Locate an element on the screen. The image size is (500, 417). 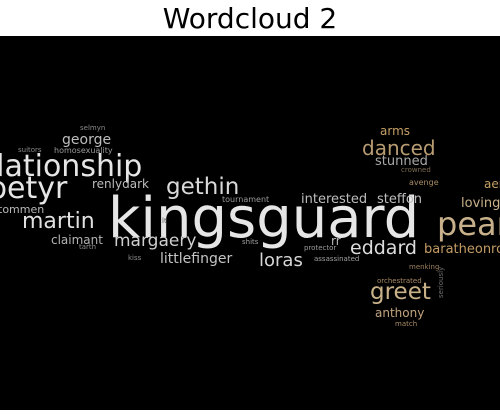
word-renlydark: renlydark is located at coordinates (120, 184).